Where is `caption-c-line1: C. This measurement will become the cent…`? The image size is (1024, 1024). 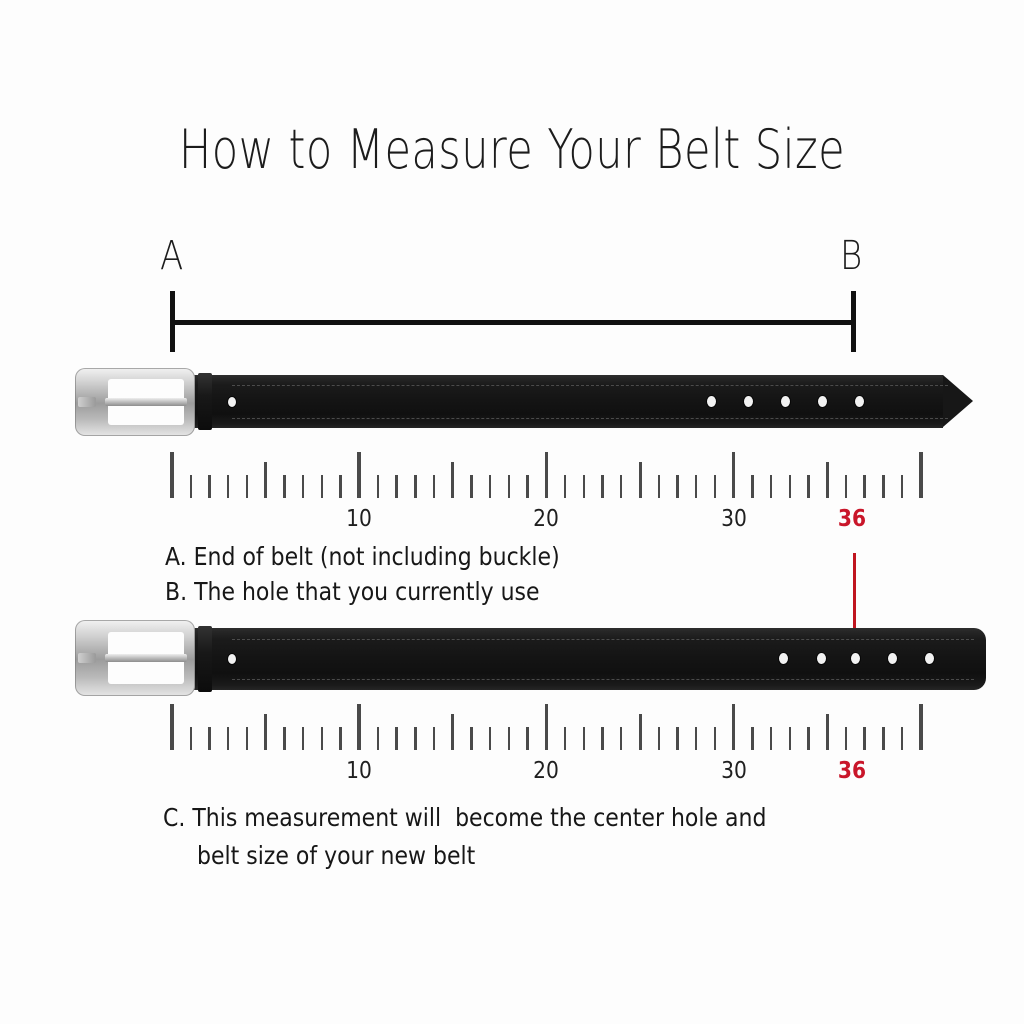 caption-c-line1: C. This measurement will become the cent… is located at coordinates (465, 817).